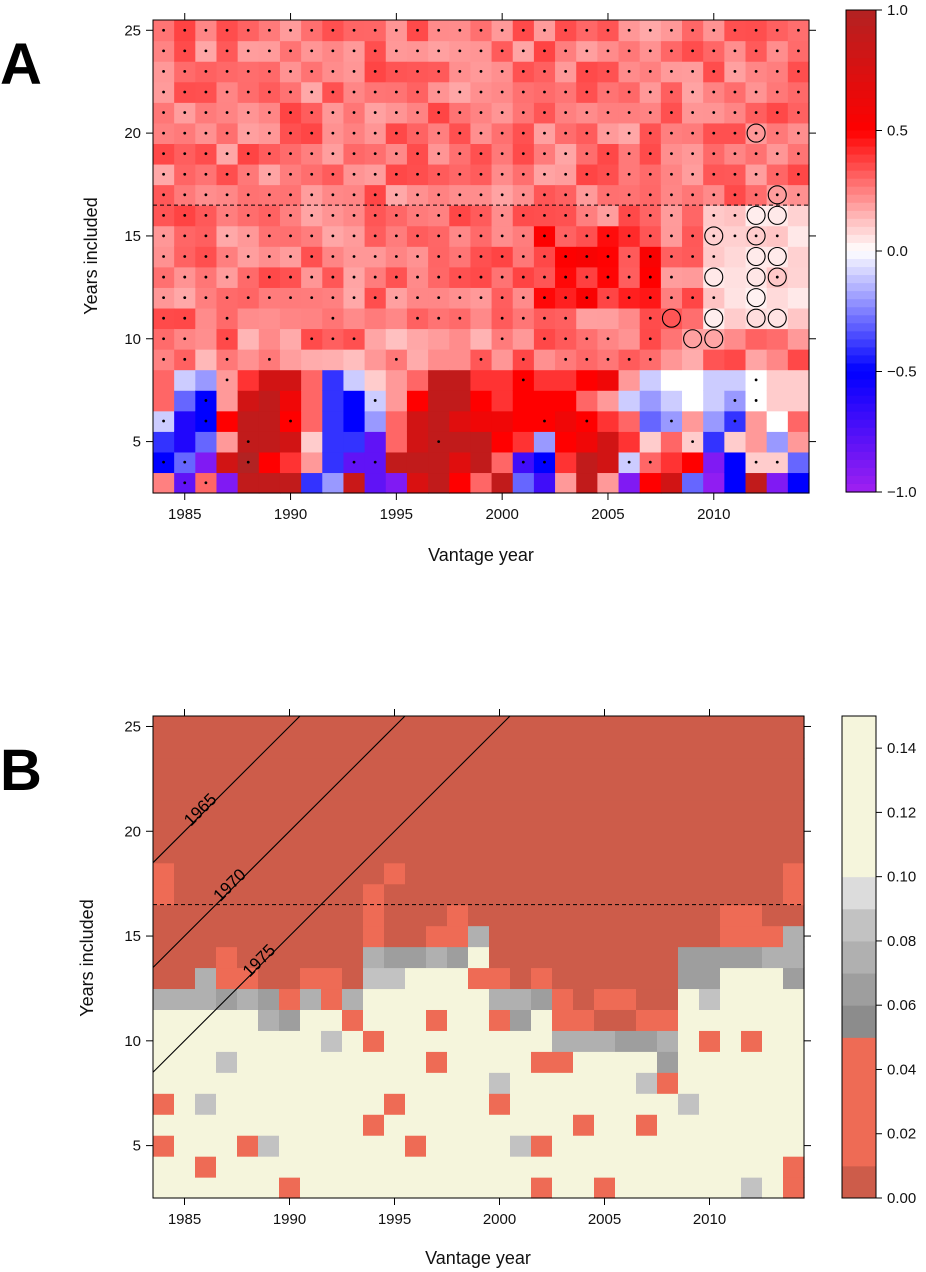  What do you see at coordinates (132, 726) in the screenshot?
I see `y-tick-label: 25` at bounding box center [132, 726].